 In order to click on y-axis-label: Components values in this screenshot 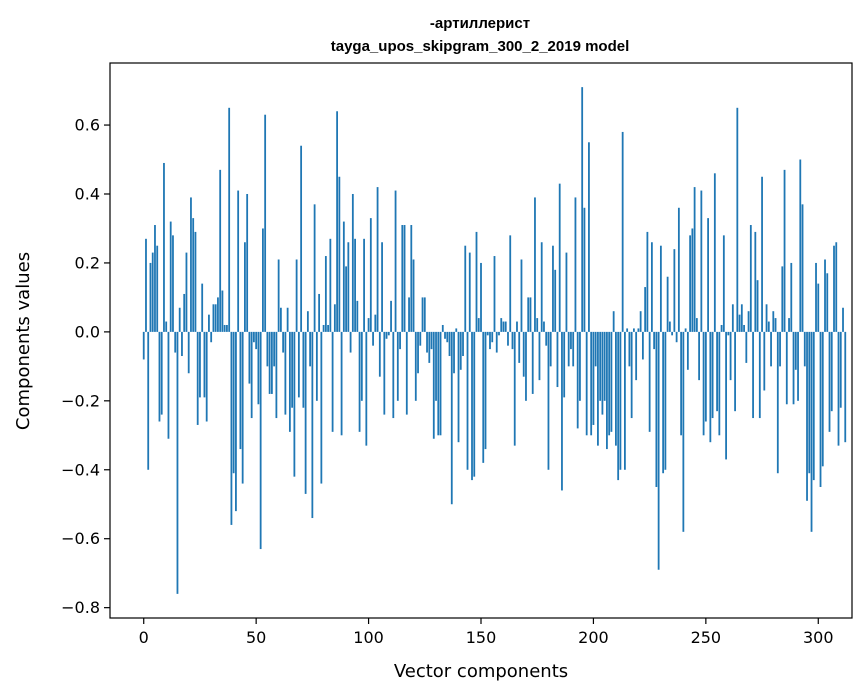, I will do `click(23, 341)`.